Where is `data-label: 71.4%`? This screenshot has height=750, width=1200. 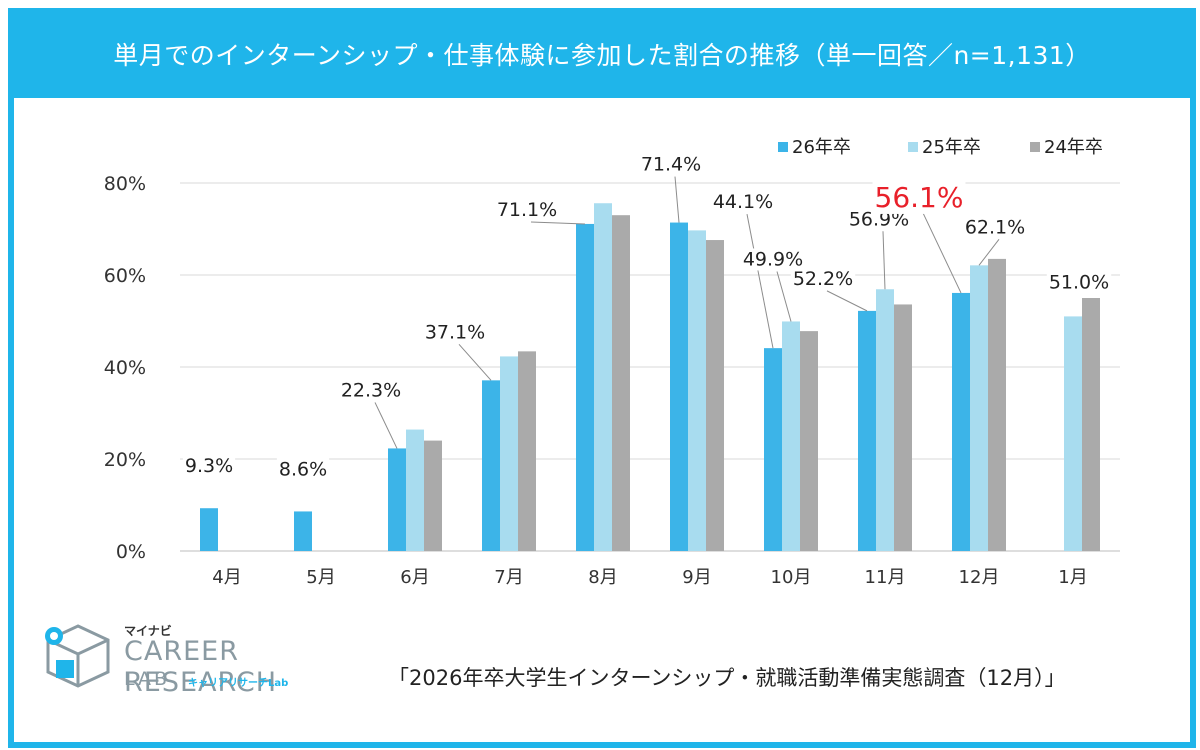 data-label: 71.4% is located at coordinates (671, 165).